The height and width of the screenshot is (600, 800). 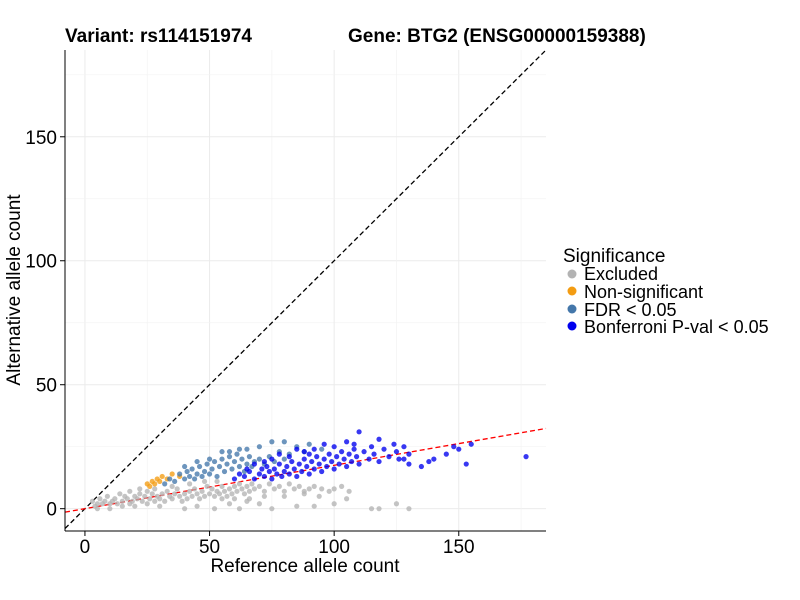 I want to click on y-tick-label: 150, so click(x=41, y=138).